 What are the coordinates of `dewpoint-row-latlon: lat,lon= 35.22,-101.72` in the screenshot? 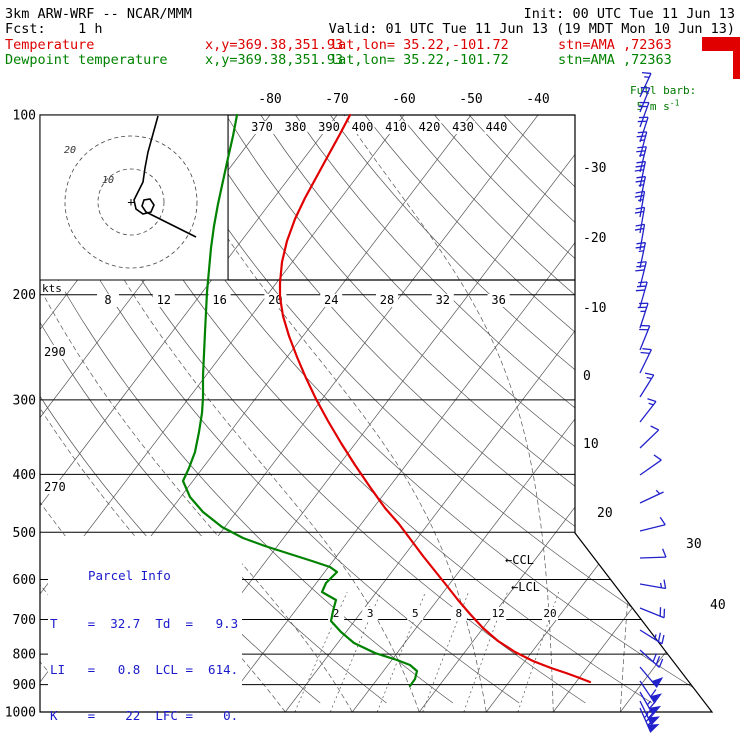 It's located at (419, 60).